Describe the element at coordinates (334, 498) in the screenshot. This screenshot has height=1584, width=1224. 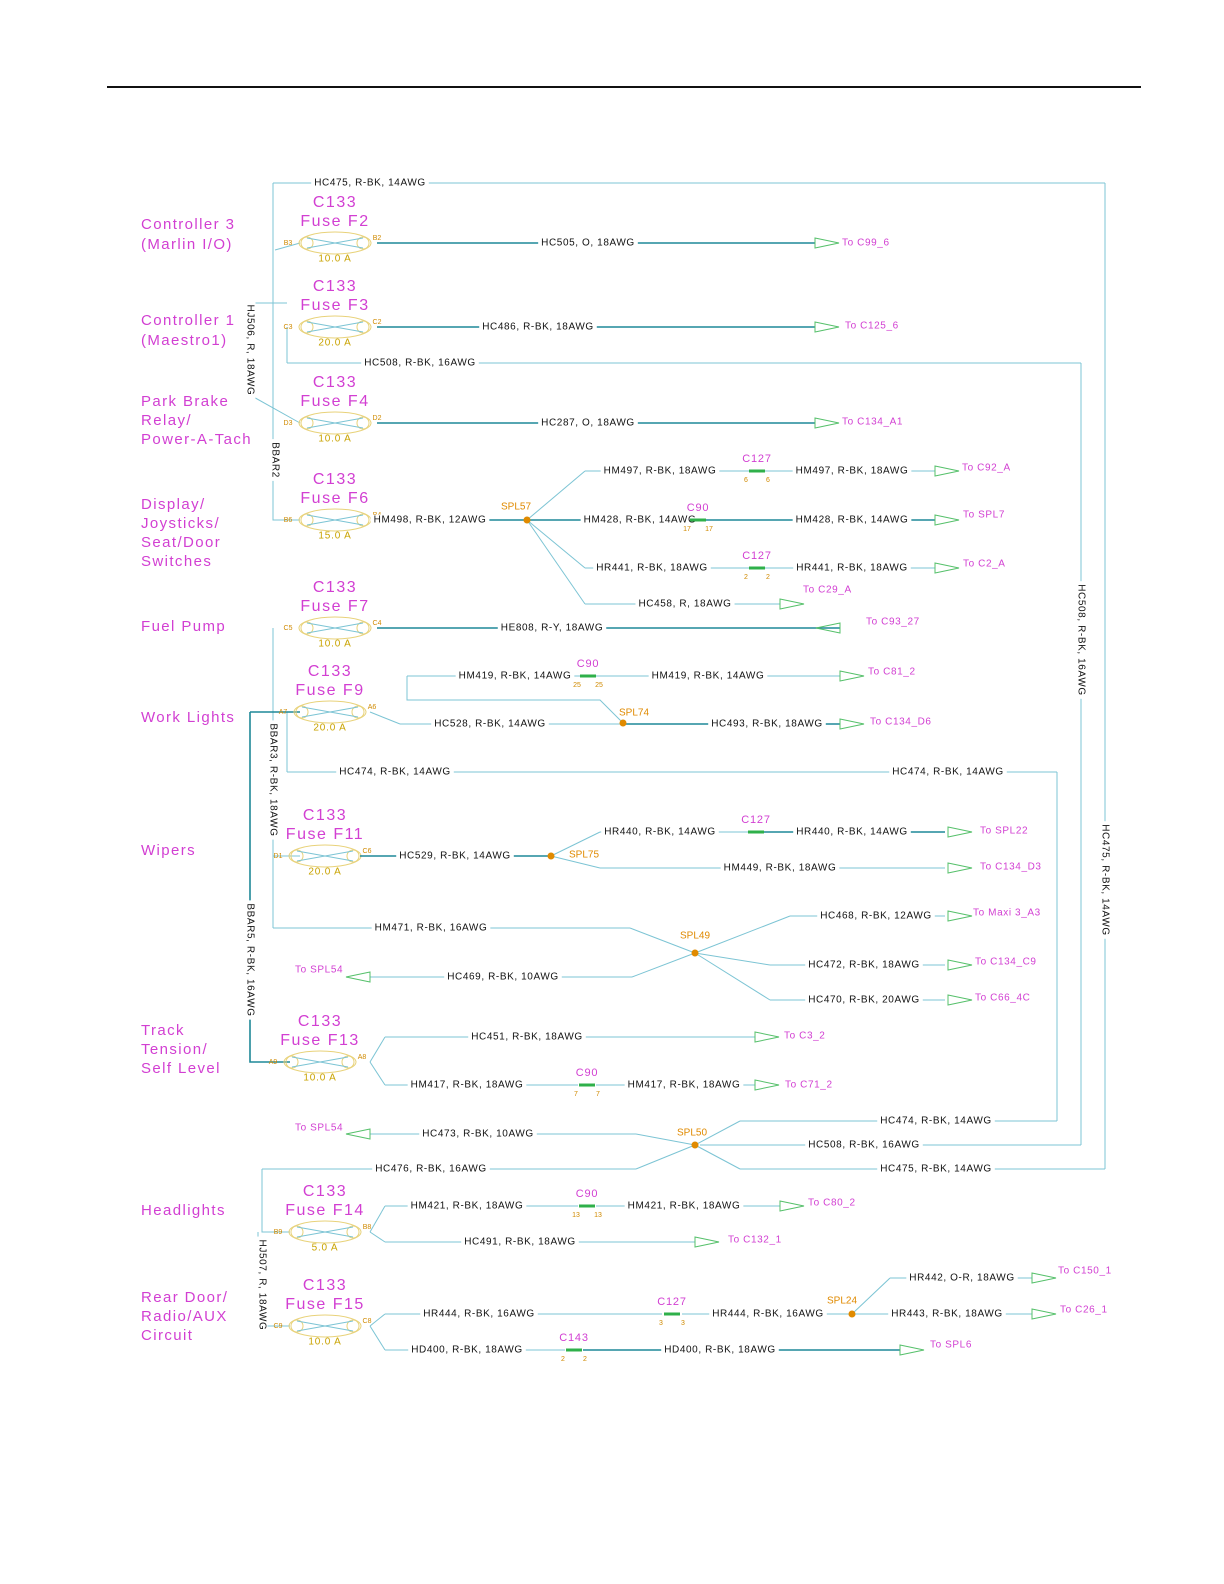
I see `fuse-name: Fuse F6` at that location.